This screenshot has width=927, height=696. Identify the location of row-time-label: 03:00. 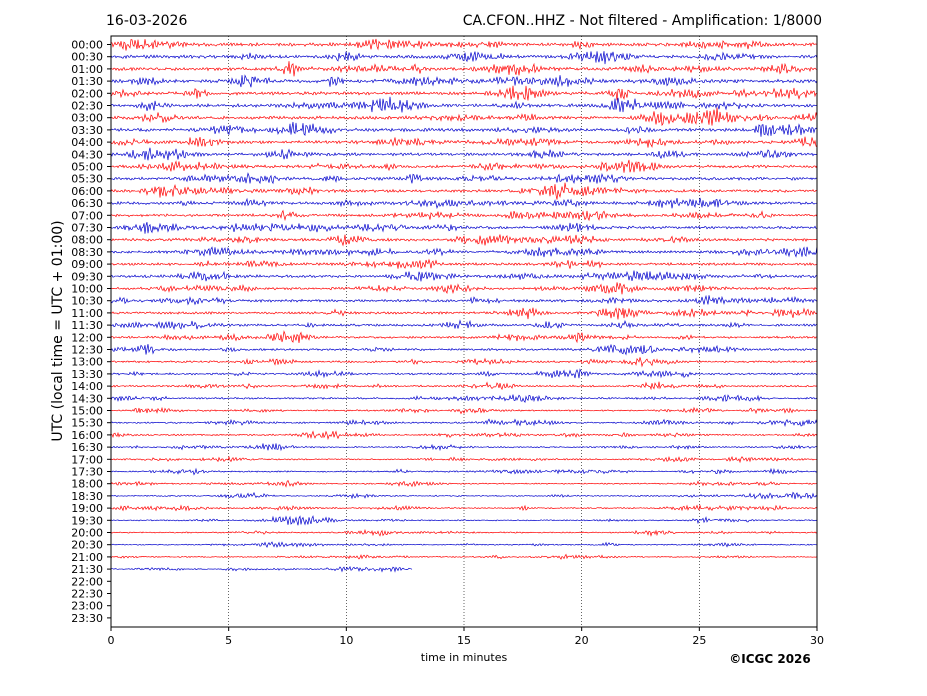
(87, 118).